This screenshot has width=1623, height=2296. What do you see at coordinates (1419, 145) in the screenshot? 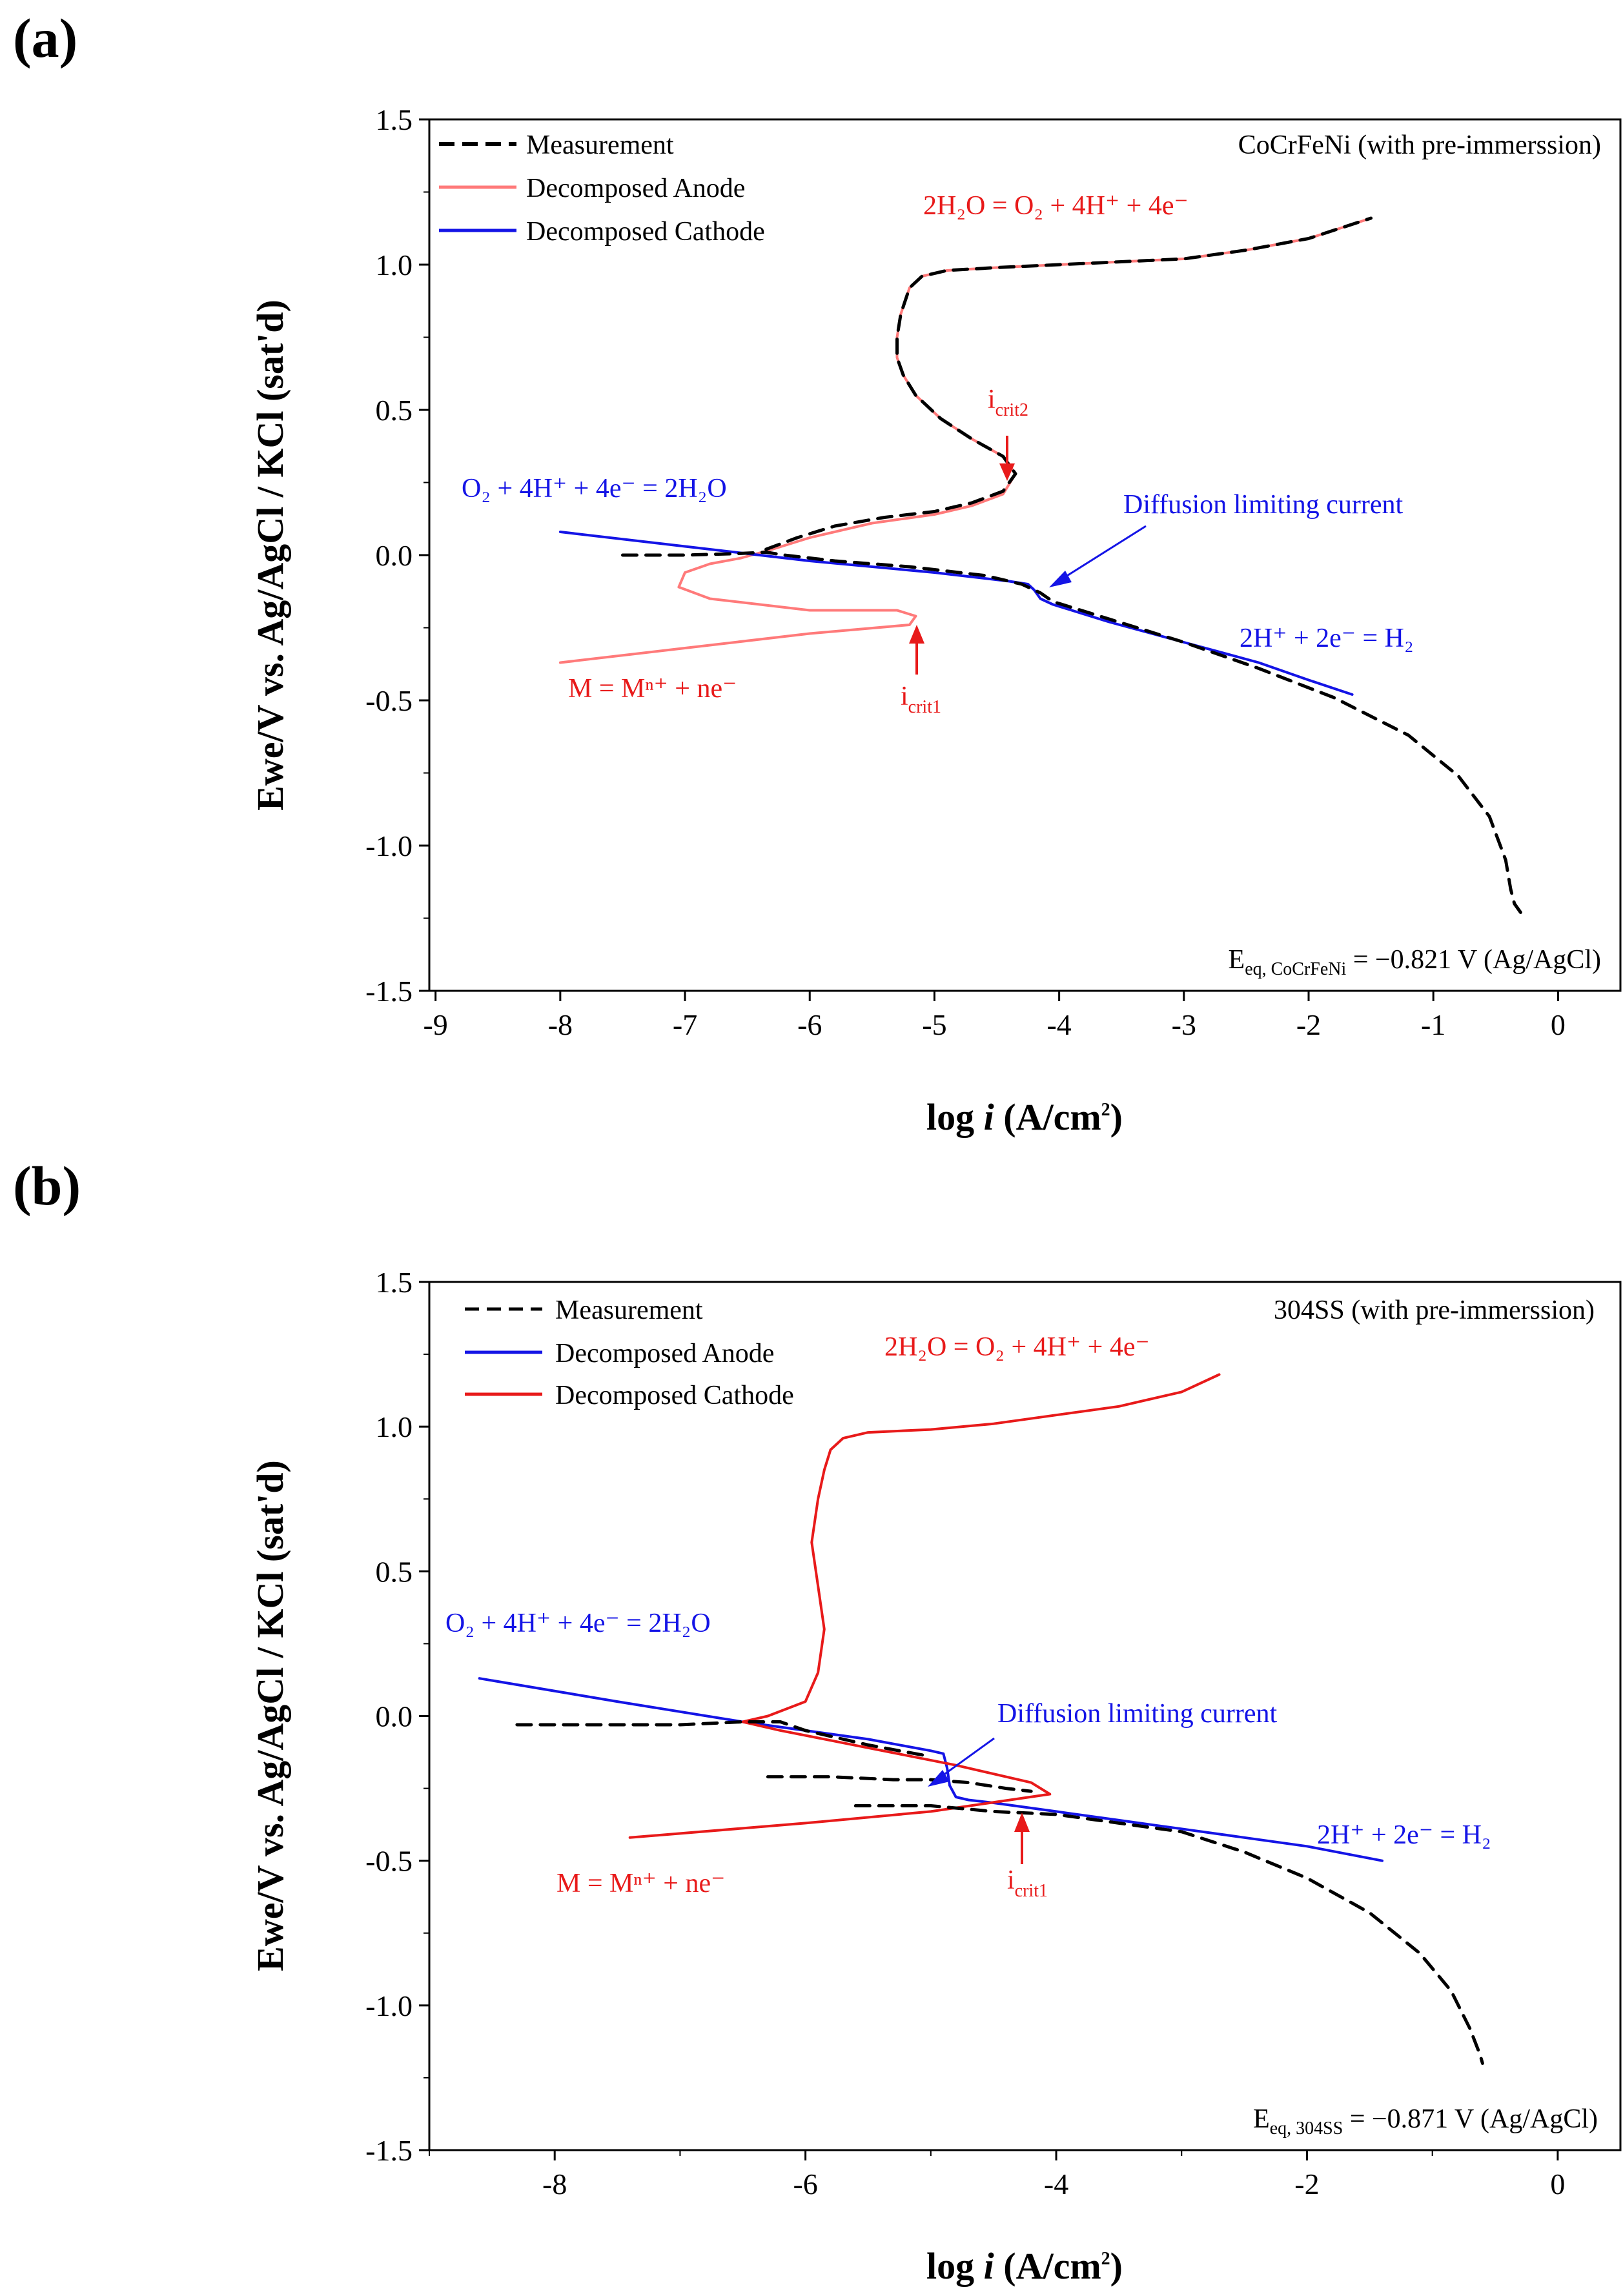
I see `sample-label: CoCrFeNi (with pre-immerssion)` at bounding box center [1419, 145].